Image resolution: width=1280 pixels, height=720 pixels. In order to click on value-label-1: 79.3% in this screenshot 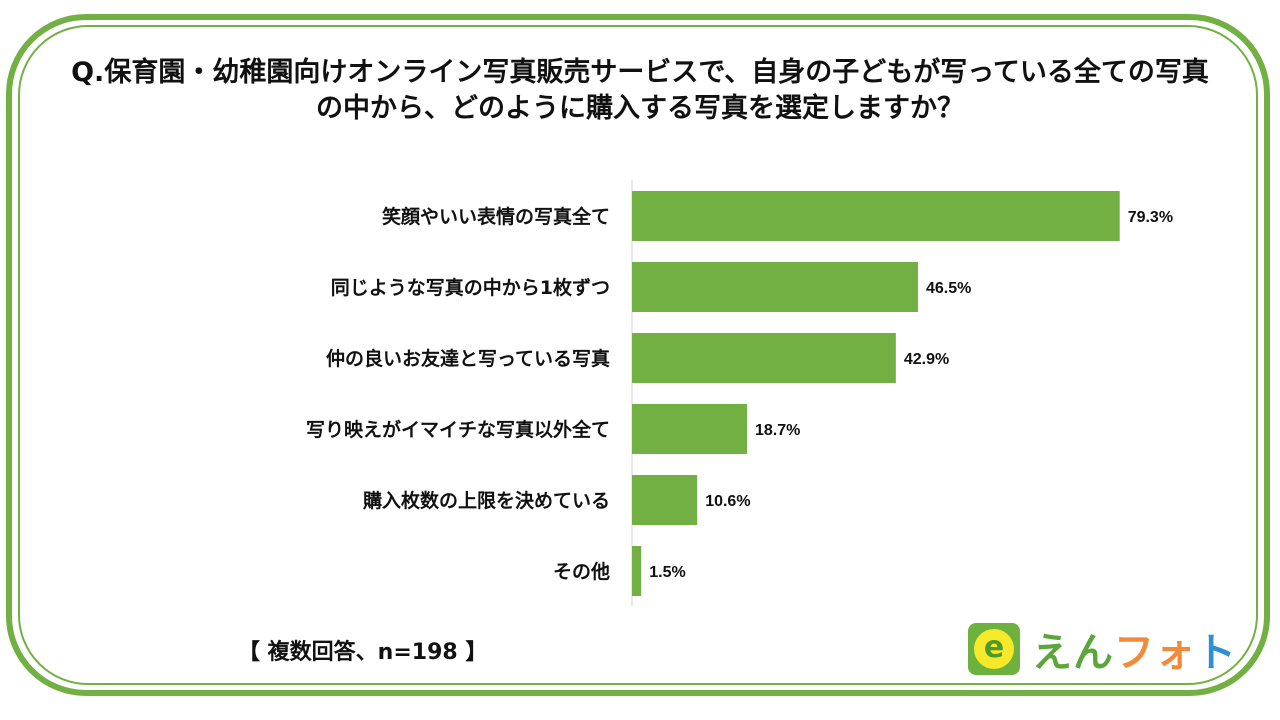, I will do `click(1150, 217)`.